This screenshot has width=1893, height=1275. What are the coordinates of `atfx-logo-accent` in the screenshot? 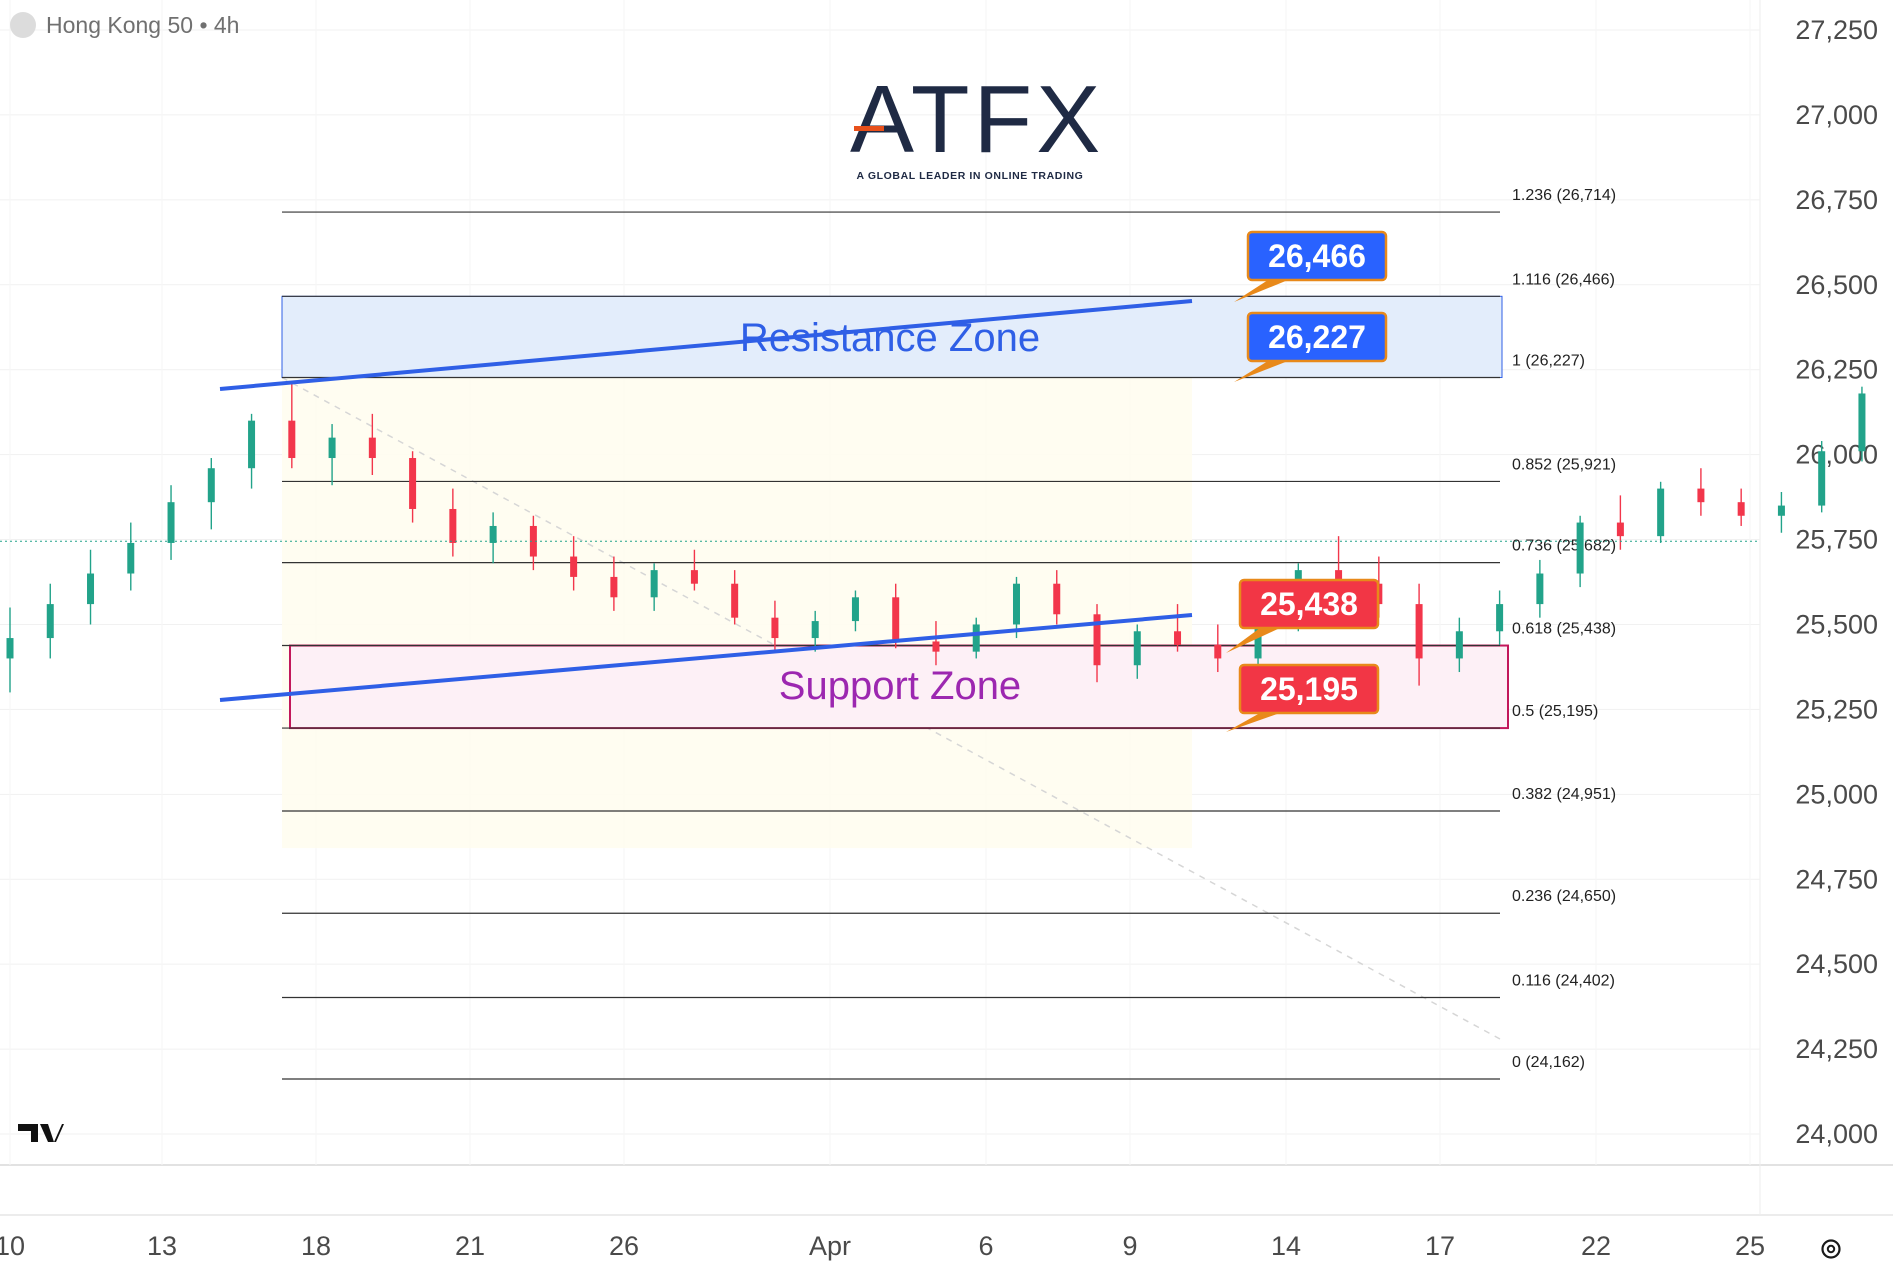 It's located at (869, 128).